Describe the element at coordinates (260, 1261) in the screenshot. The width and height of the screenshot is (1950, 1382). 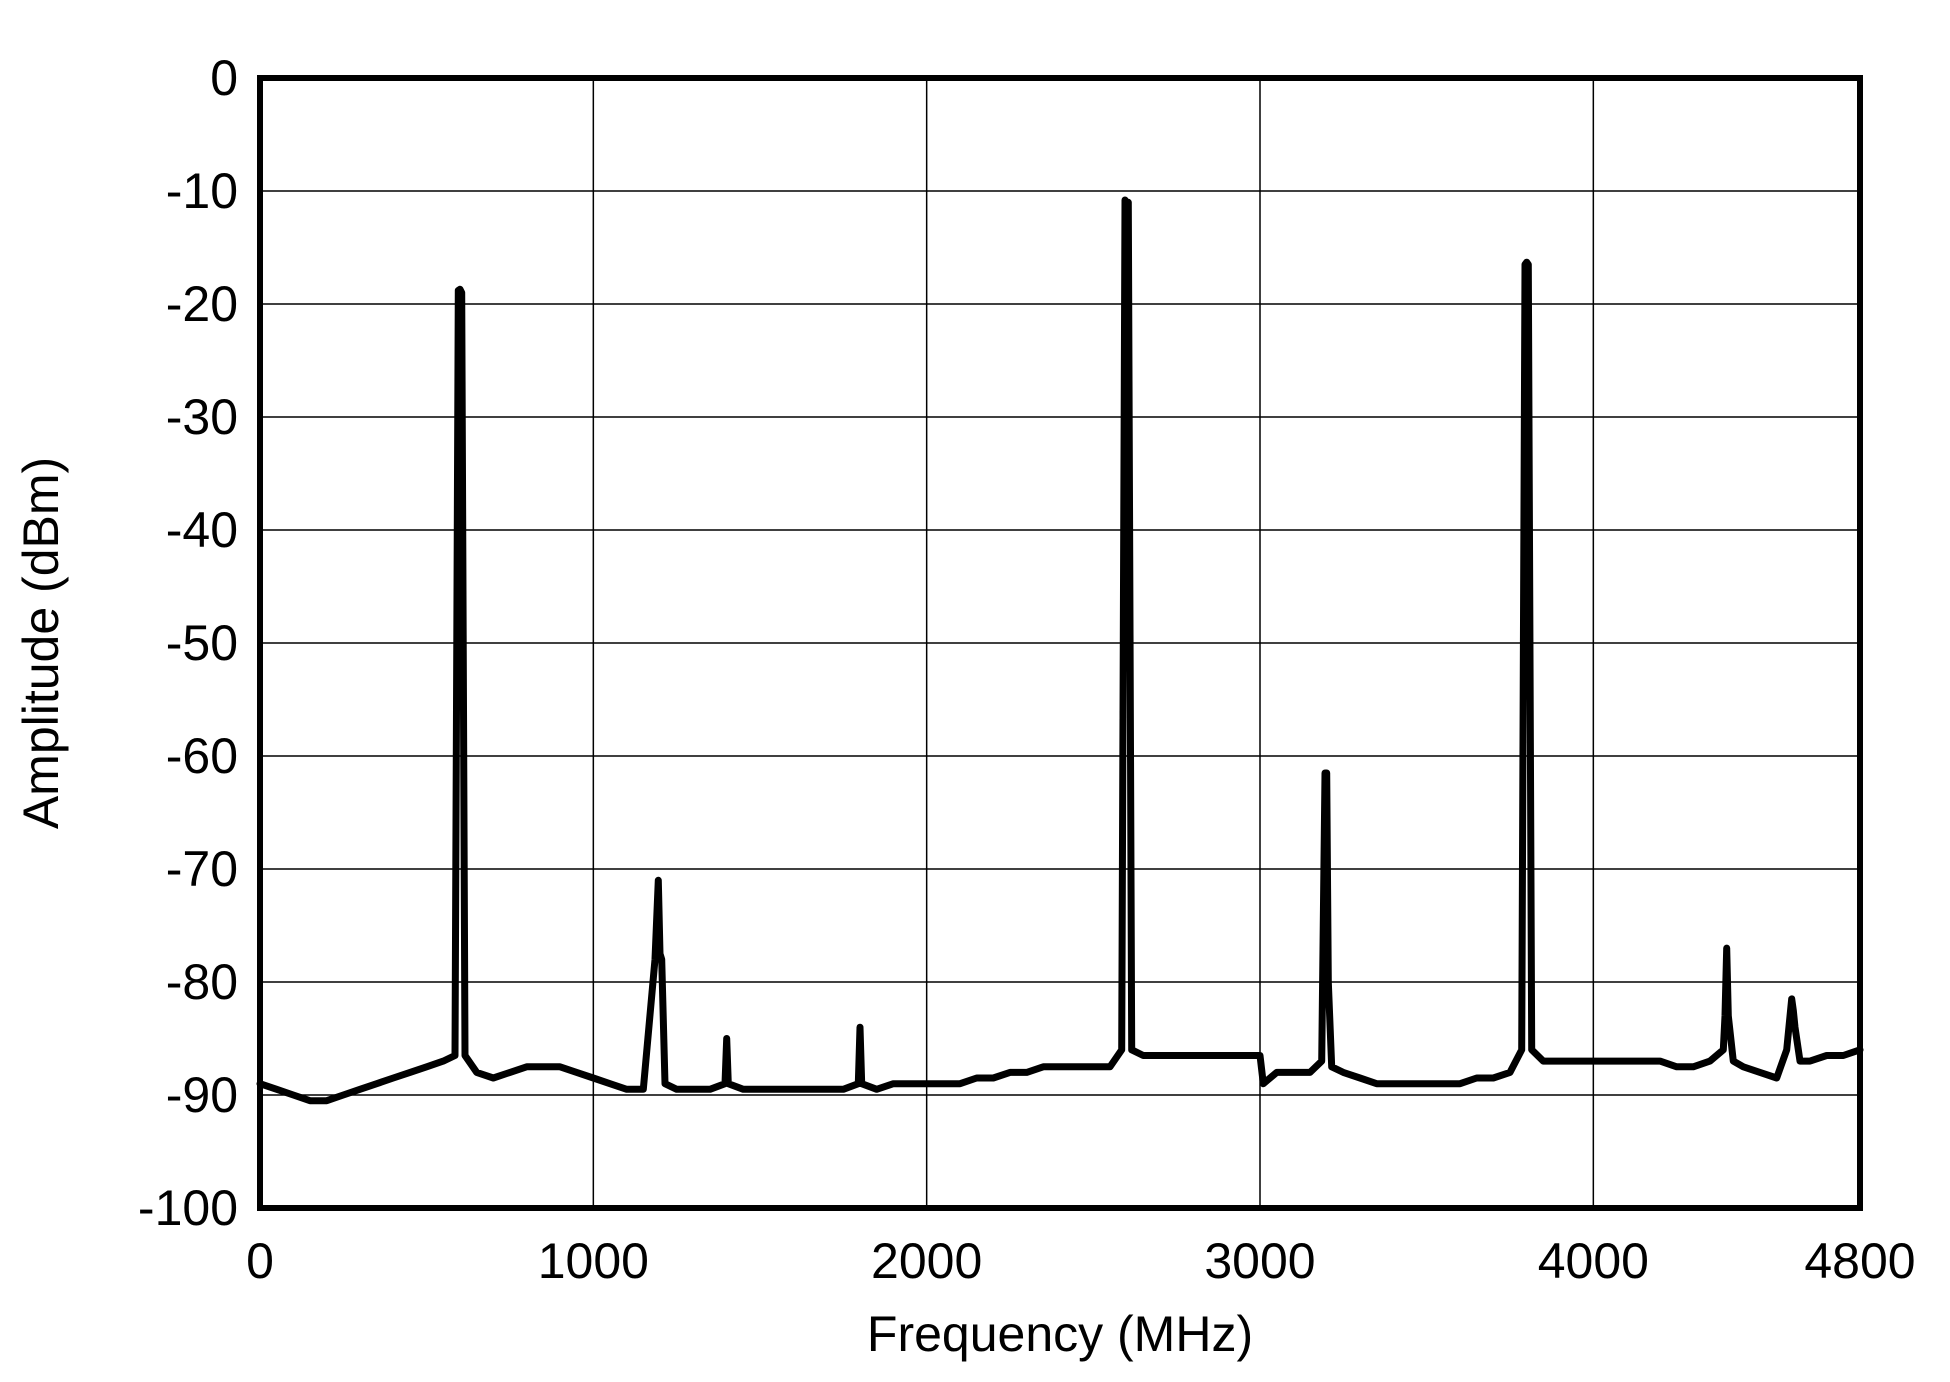
I see `x-tick-label: 0` at that location.